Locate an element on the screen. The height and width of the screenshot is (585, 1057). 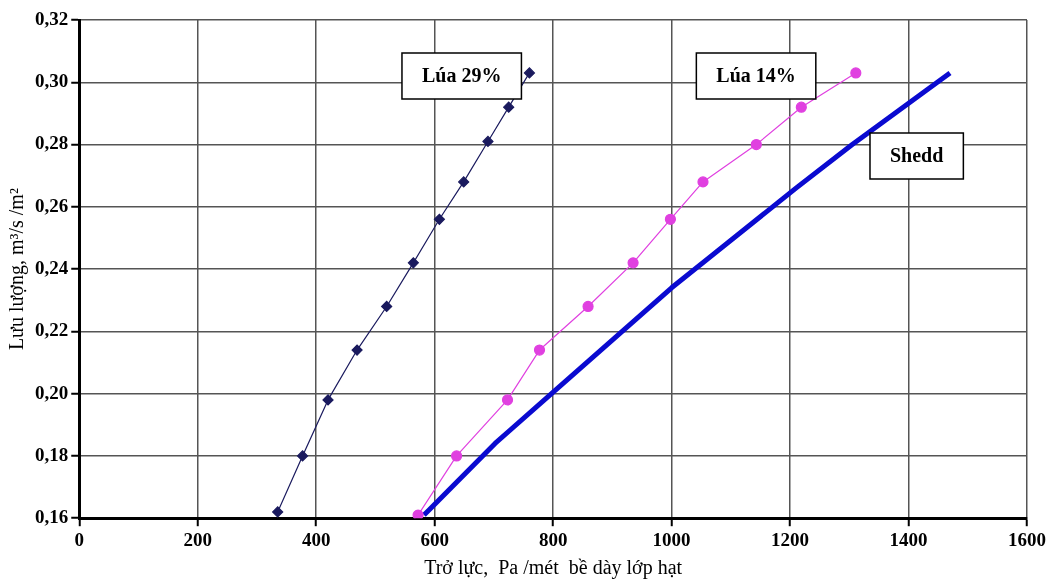
x-tick-label: 800 is located at coordinates (553, 539).